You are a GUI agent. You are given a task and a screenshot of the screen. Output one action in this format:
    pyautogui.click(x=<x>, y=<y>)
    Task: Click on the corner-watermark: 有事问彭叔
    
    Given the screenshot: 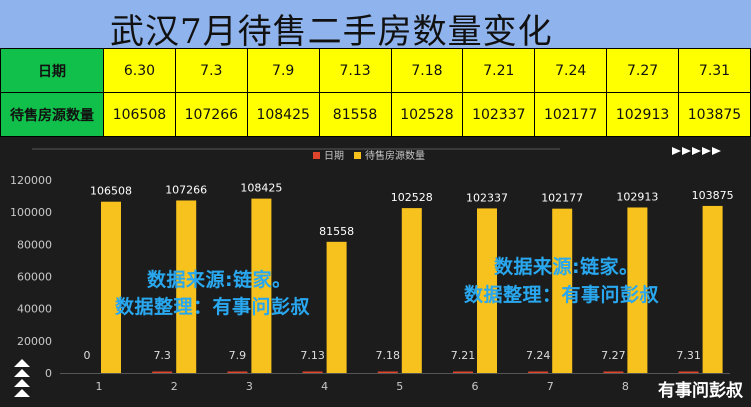 What is the action you would take?
    pyautogui.click(x=700, y=391)
    